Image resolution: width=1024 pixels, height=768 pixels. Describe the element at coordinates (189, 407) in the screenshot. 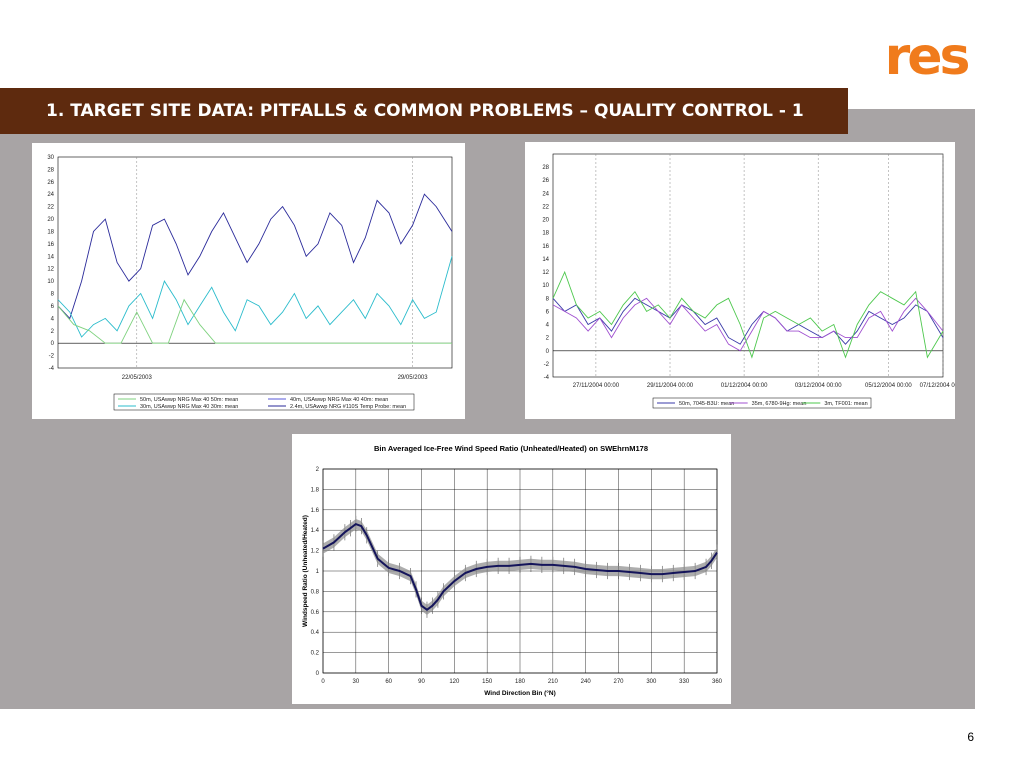

I see `legend-entry: 30m, USAwwp NRG Max 40 30m: mean` at that location.